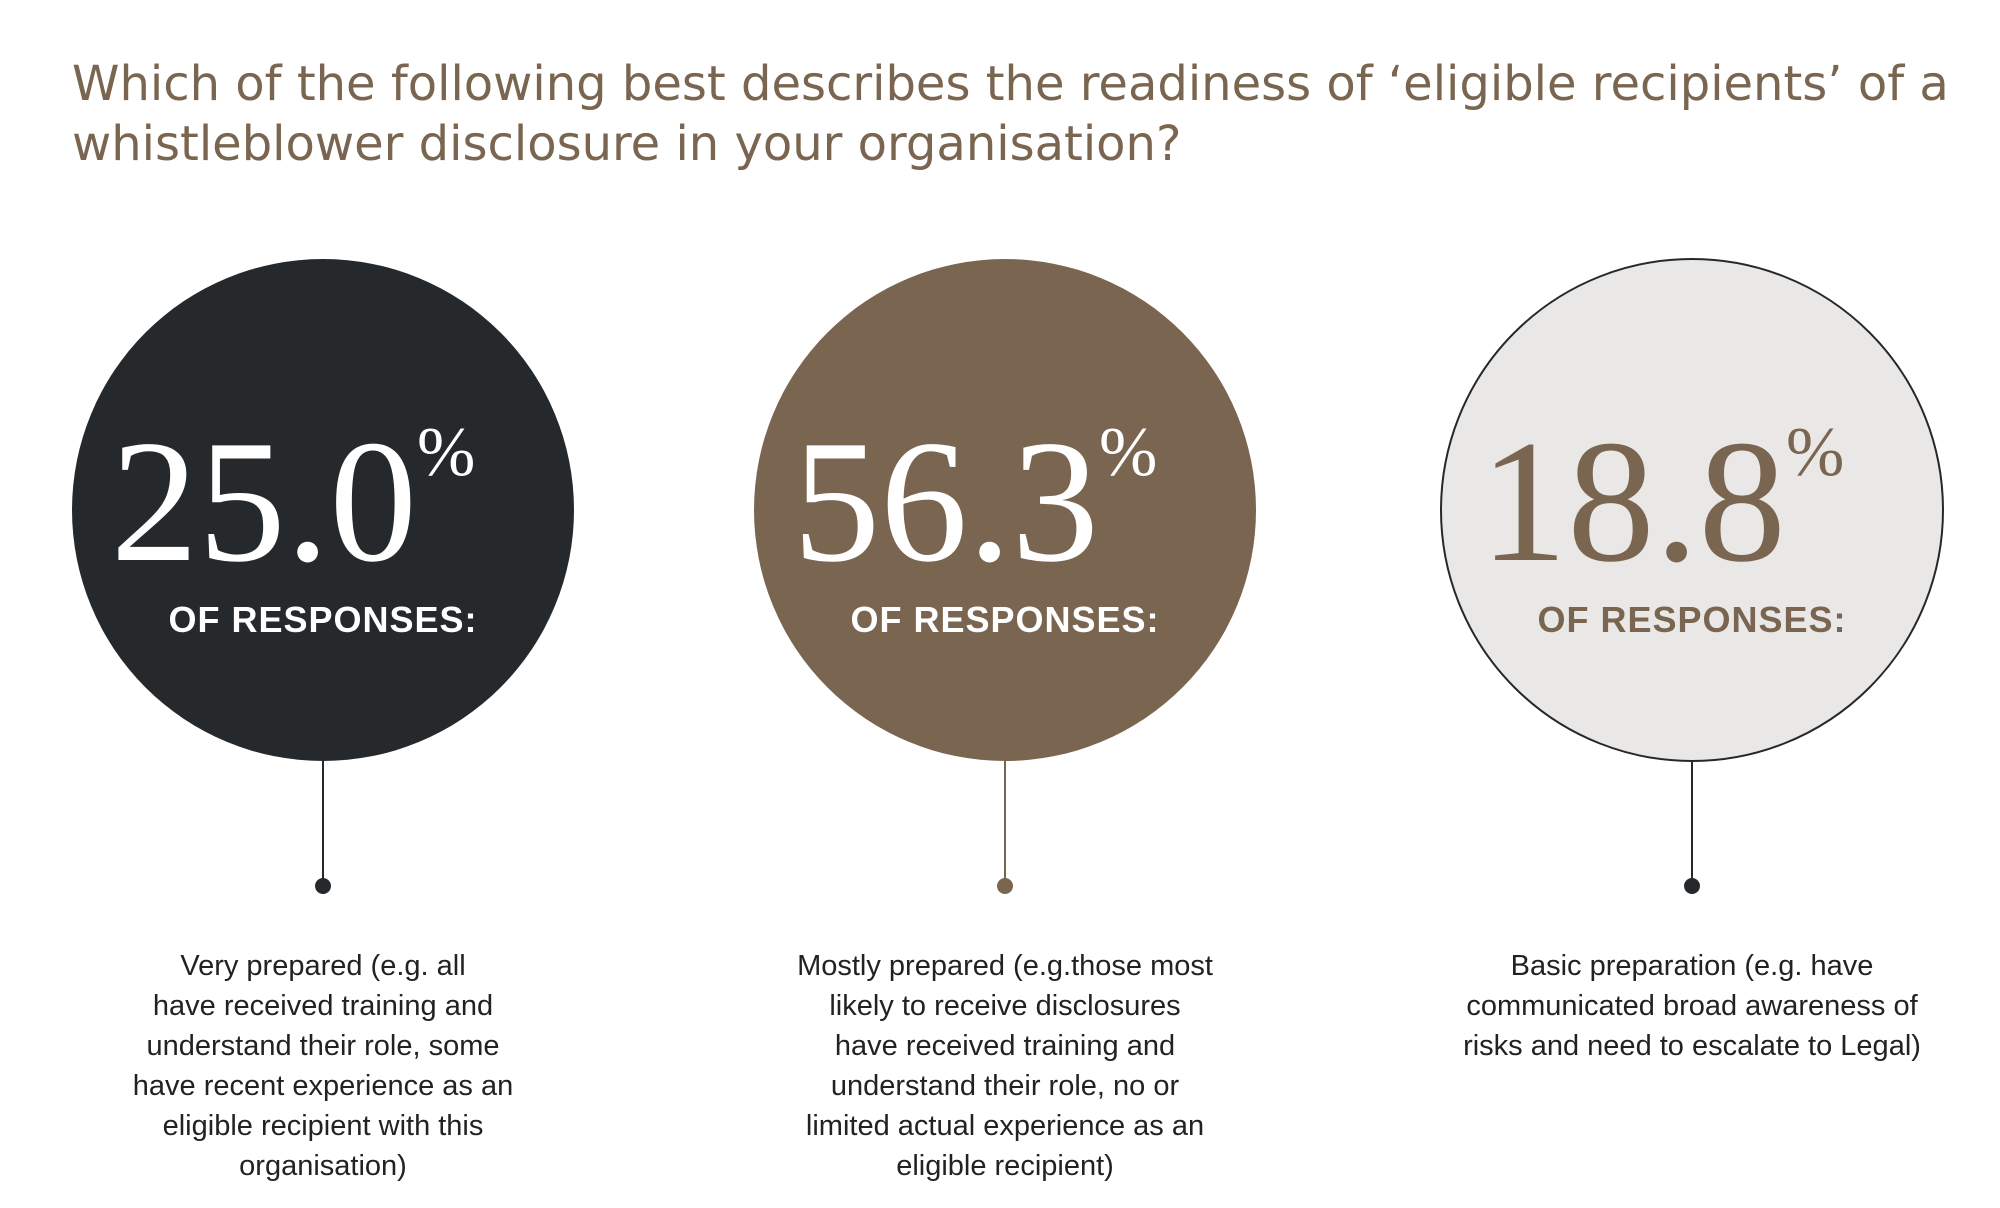  I want to click on description-line: Very prepared (e.g. all, so click(322, 966).